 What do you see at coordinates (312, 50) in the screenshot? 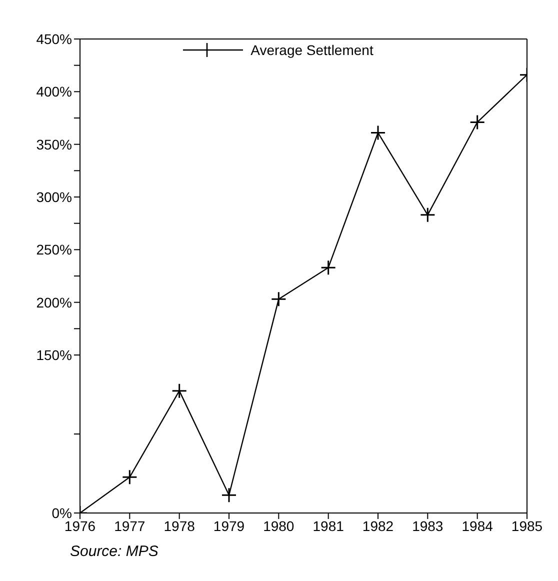
I see `legend-label: Average Settlement` at bounding box center [312, 50].